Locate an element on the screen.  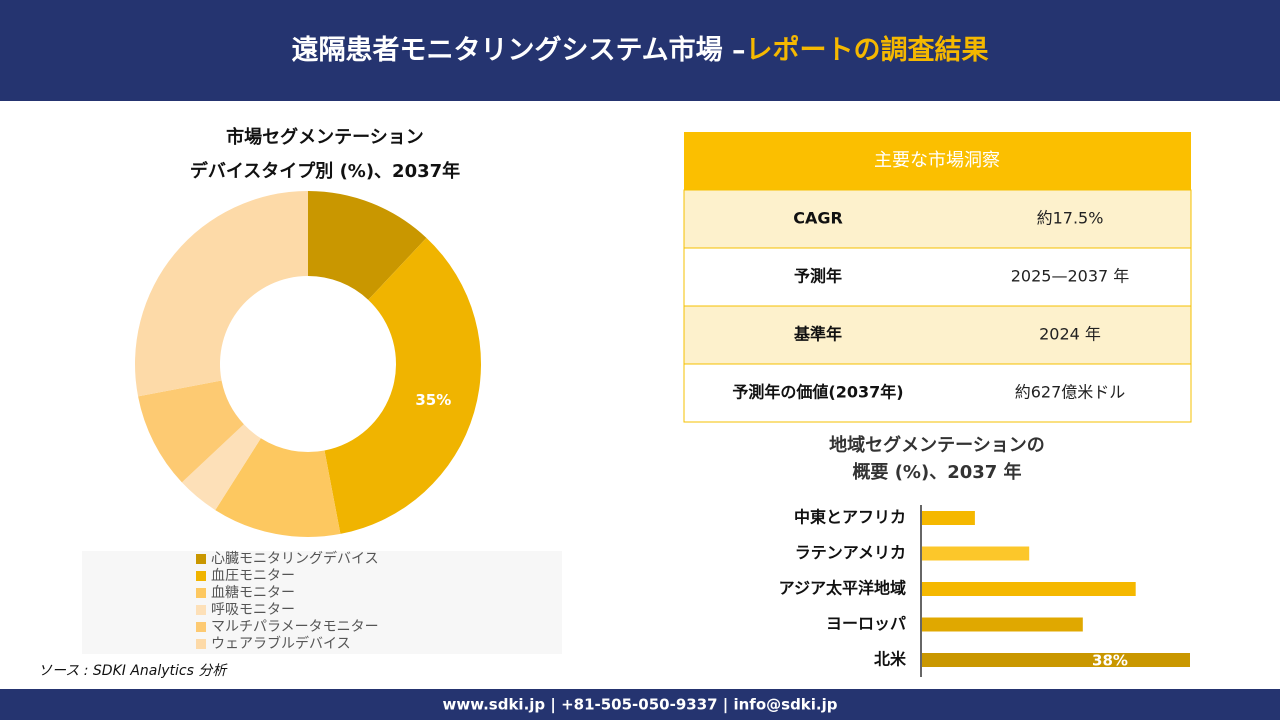
header-title: 遠隔患者モニタリングシステム市場 –レポートの調査結果 is located at coordinates (639, 50).